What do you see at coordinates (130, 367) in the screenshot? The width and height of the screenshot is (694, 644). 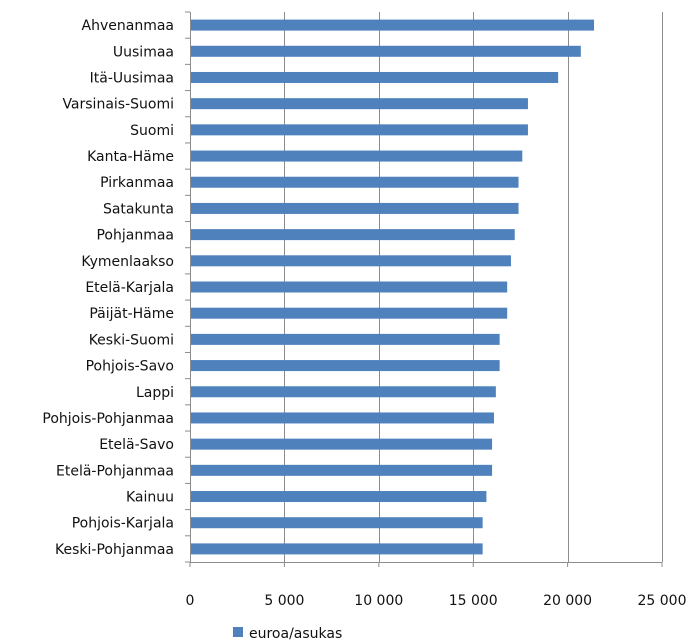 I see `category-label-13: Pohjois-Savo` at bounding box center [130, 367].